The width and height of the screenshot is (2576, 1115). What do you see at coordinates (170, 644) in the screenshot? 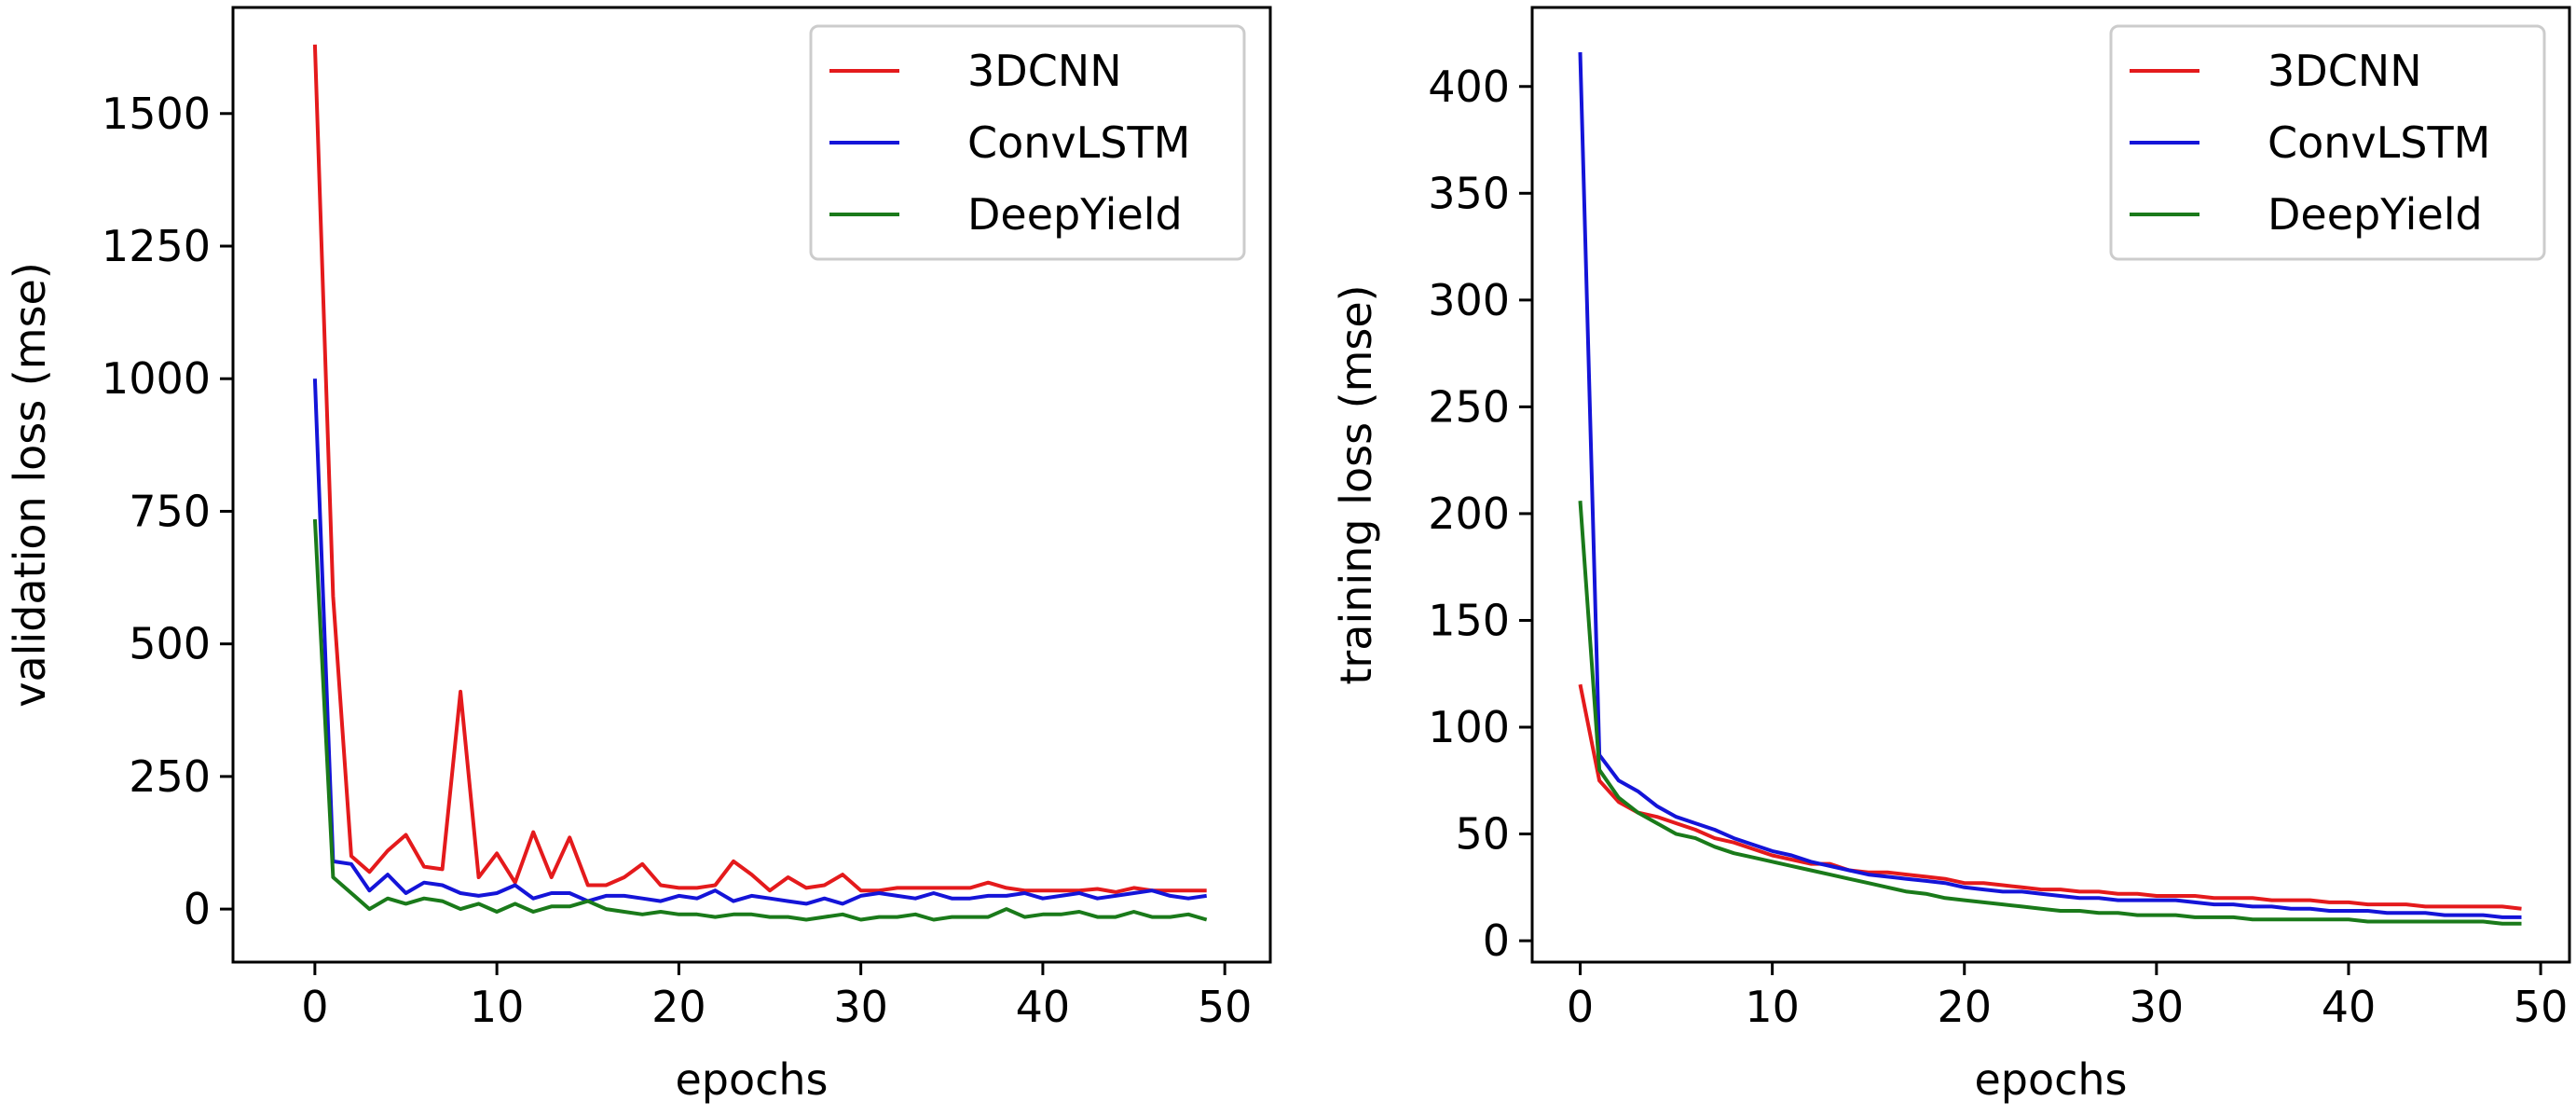
I see `y-tick-label: 500` at bounding box center [170, 644].